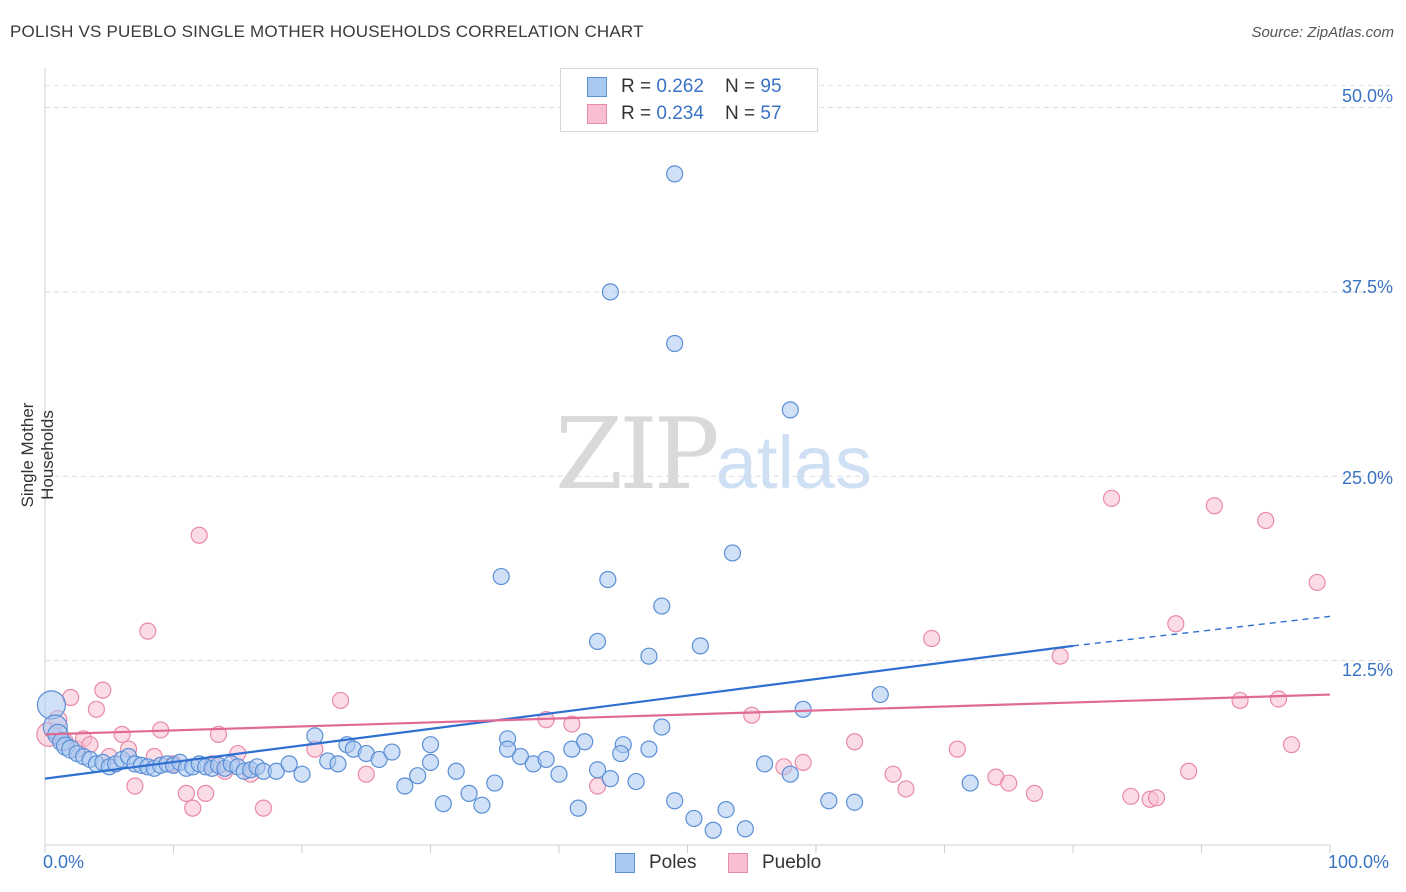 Image resolution: width=1406 pixels, height=892 pixels. Describe the element at coordinates (1367, 670) in the screenshot. I see `y-tick-label: 12.5%` at that location.